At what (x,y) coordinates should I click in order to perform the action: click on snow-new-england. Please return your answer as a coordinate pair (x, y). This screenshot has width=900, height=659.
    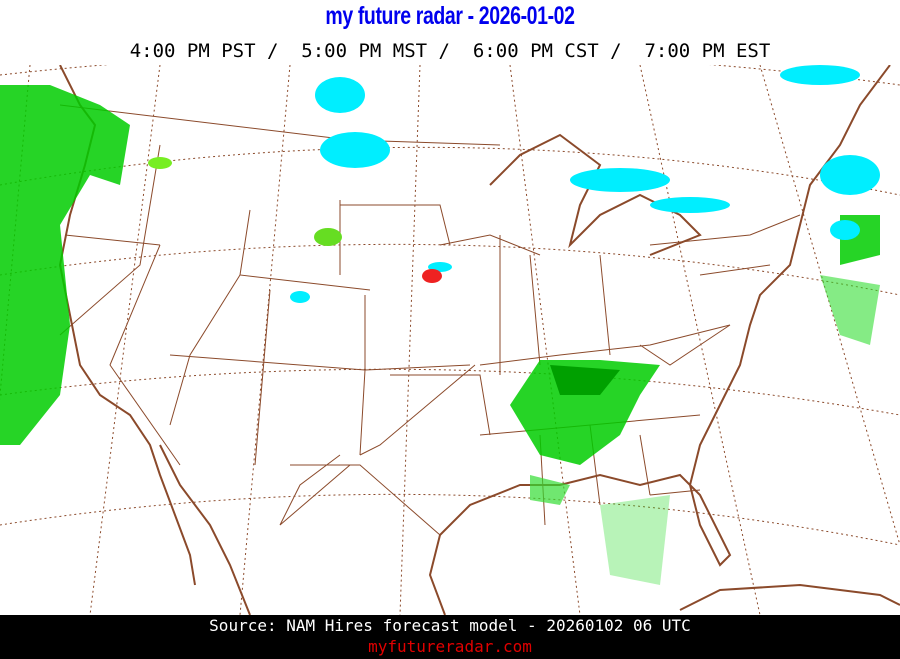
    Looking at the image, I should click on (850, 175).